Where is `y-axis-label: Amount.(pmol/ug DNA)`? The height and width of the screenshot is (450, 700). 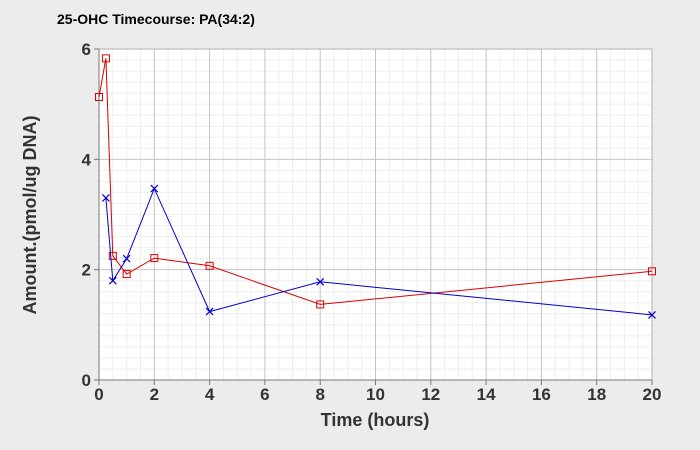
y-axis-label: Amount.(pmol/ug DNA) is located at coordinates (30, 215).